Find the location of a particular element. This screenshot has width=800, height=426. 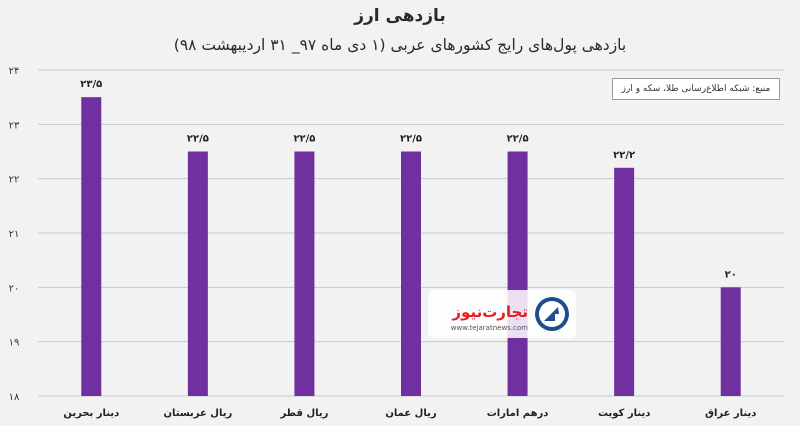

y-tick-label: ۱۹ is located at coordinates (14, 343).